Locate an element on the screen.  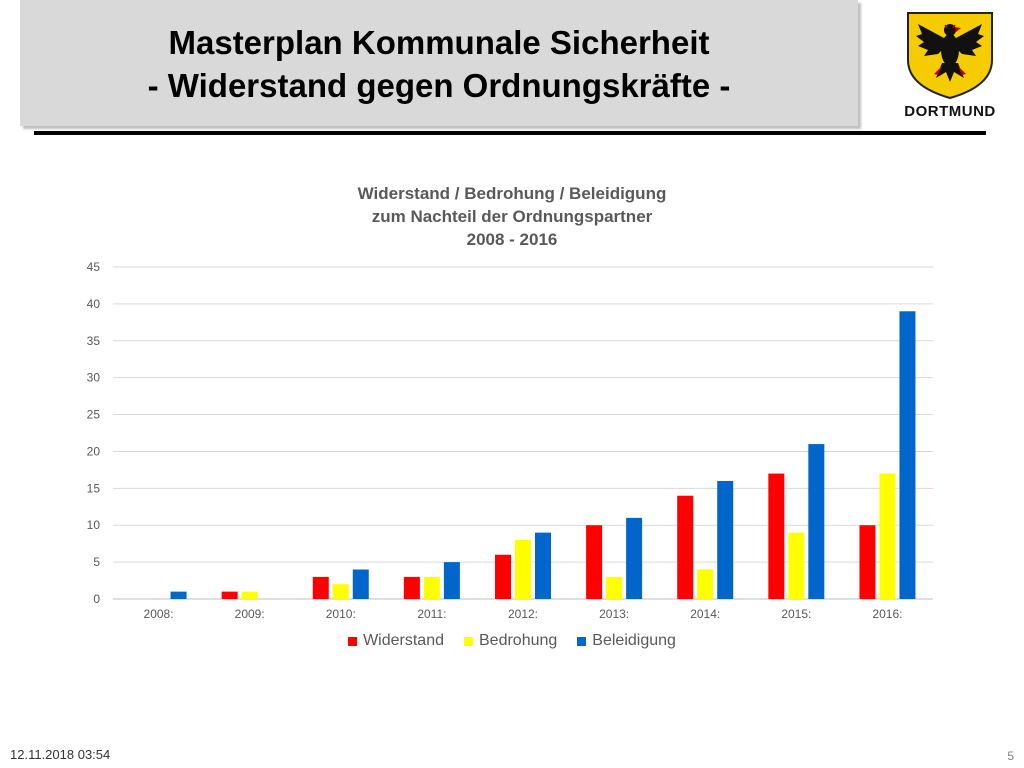
y-tick-label: 35 is located at coordinates (94, 341).